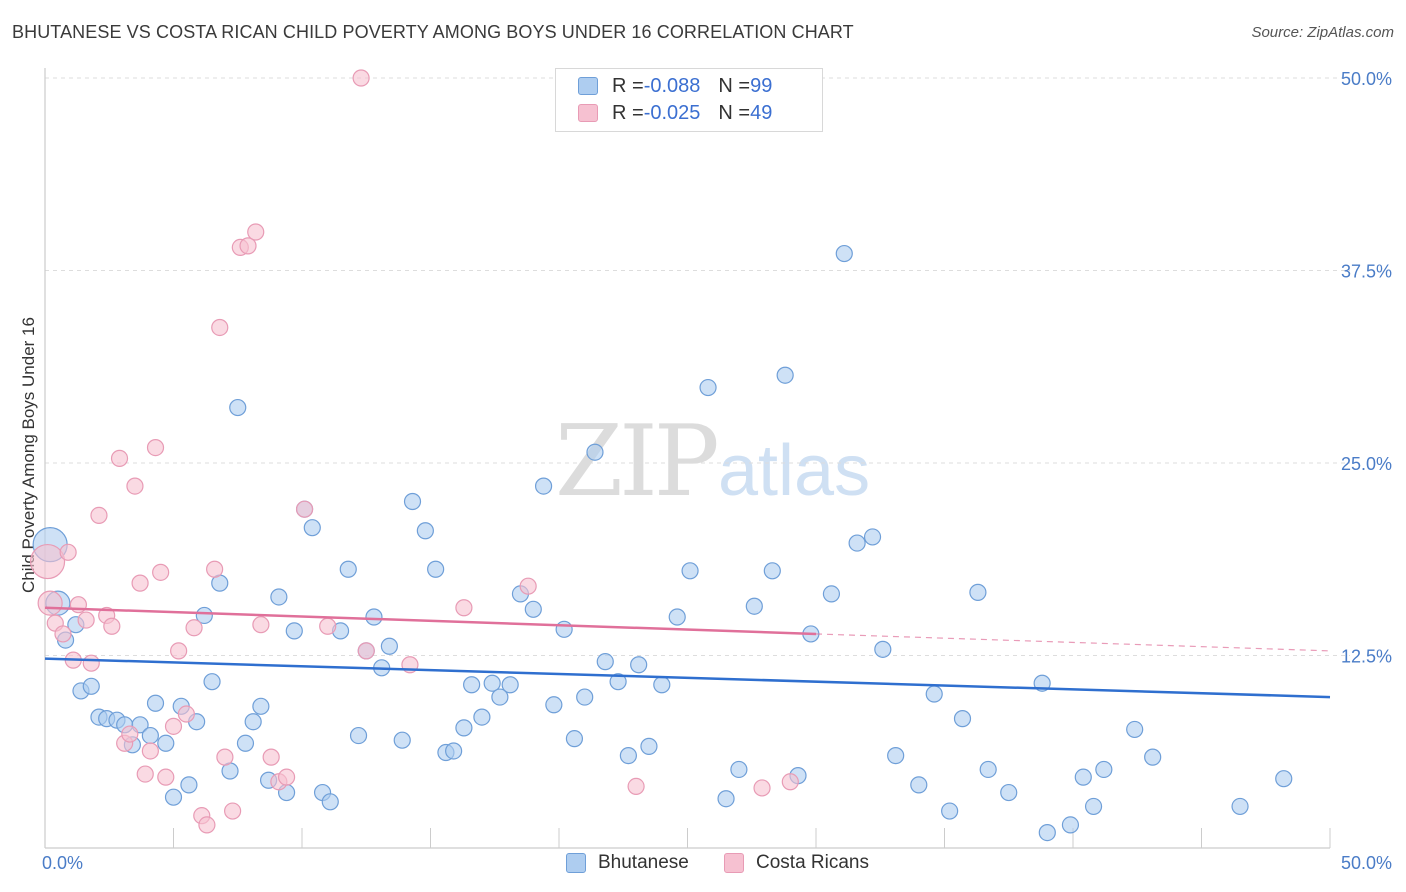 Image resolution: width=1406 pixels, height=892 pixels. Describe the element at coordinates (1073, 642) in the screenshot. I see `costa-rican-trend-extension` at that location.